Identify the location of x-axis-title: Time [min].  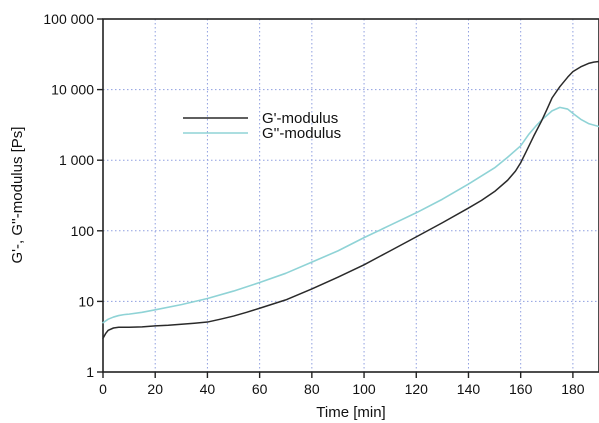
(350, 412).